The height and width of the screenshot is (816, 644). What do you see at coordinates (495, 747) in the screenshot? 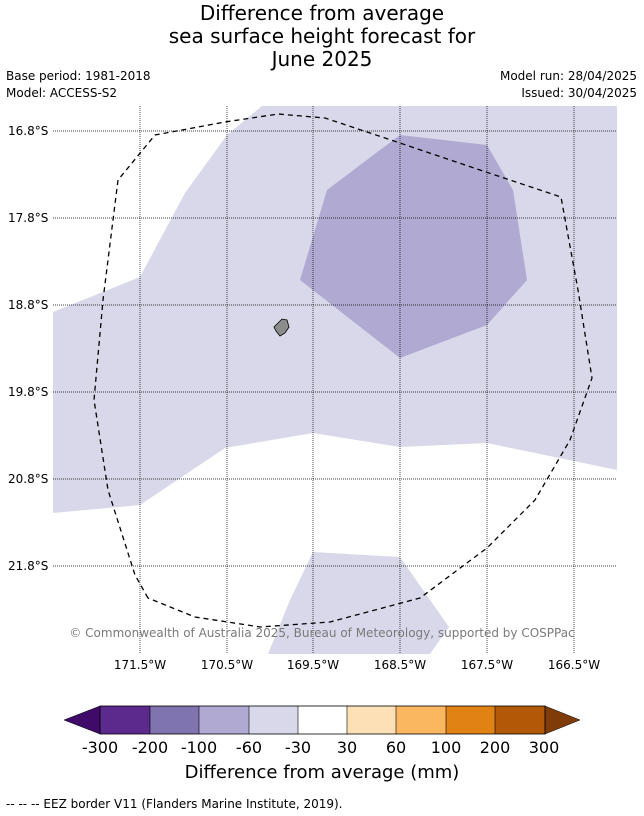
I see `colorbar-tick-label: 200` at bounding box center [495, 747].